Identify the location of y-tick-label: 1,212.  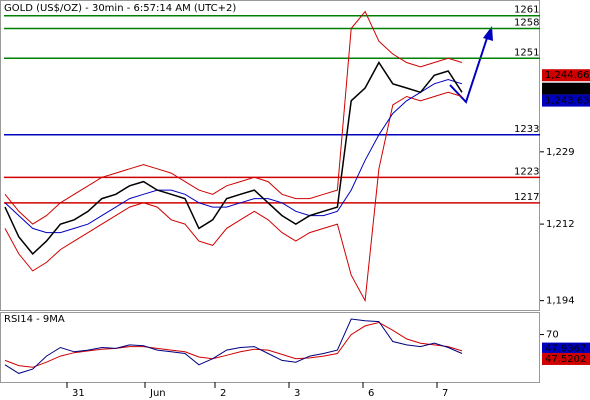
(560, 224).